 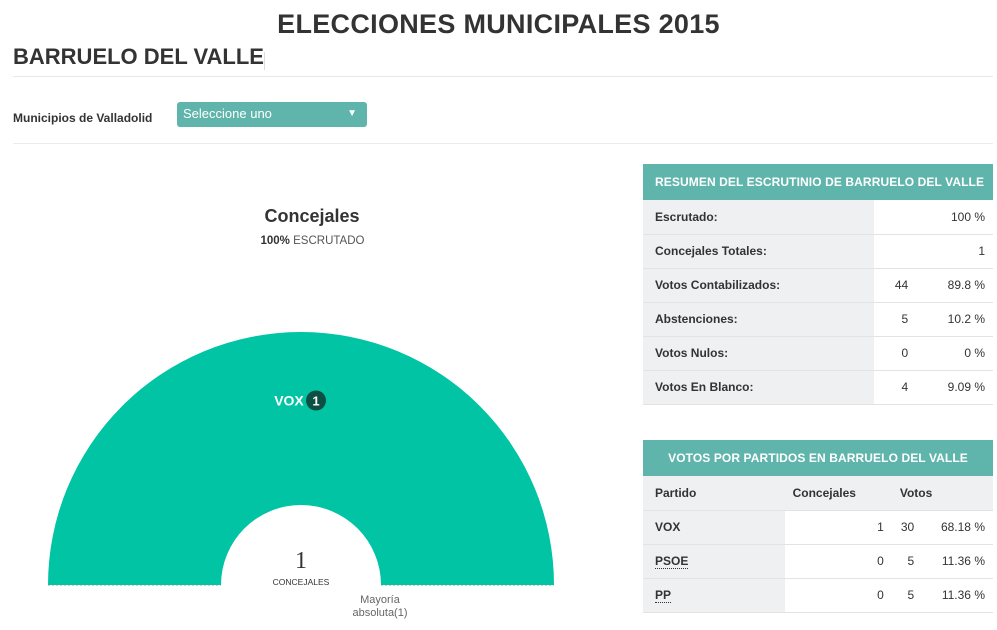 What do you see at coordinates (714, 493) in the screenshot?
I see `column-header-party: Partido` at bounding box center [714, 493].